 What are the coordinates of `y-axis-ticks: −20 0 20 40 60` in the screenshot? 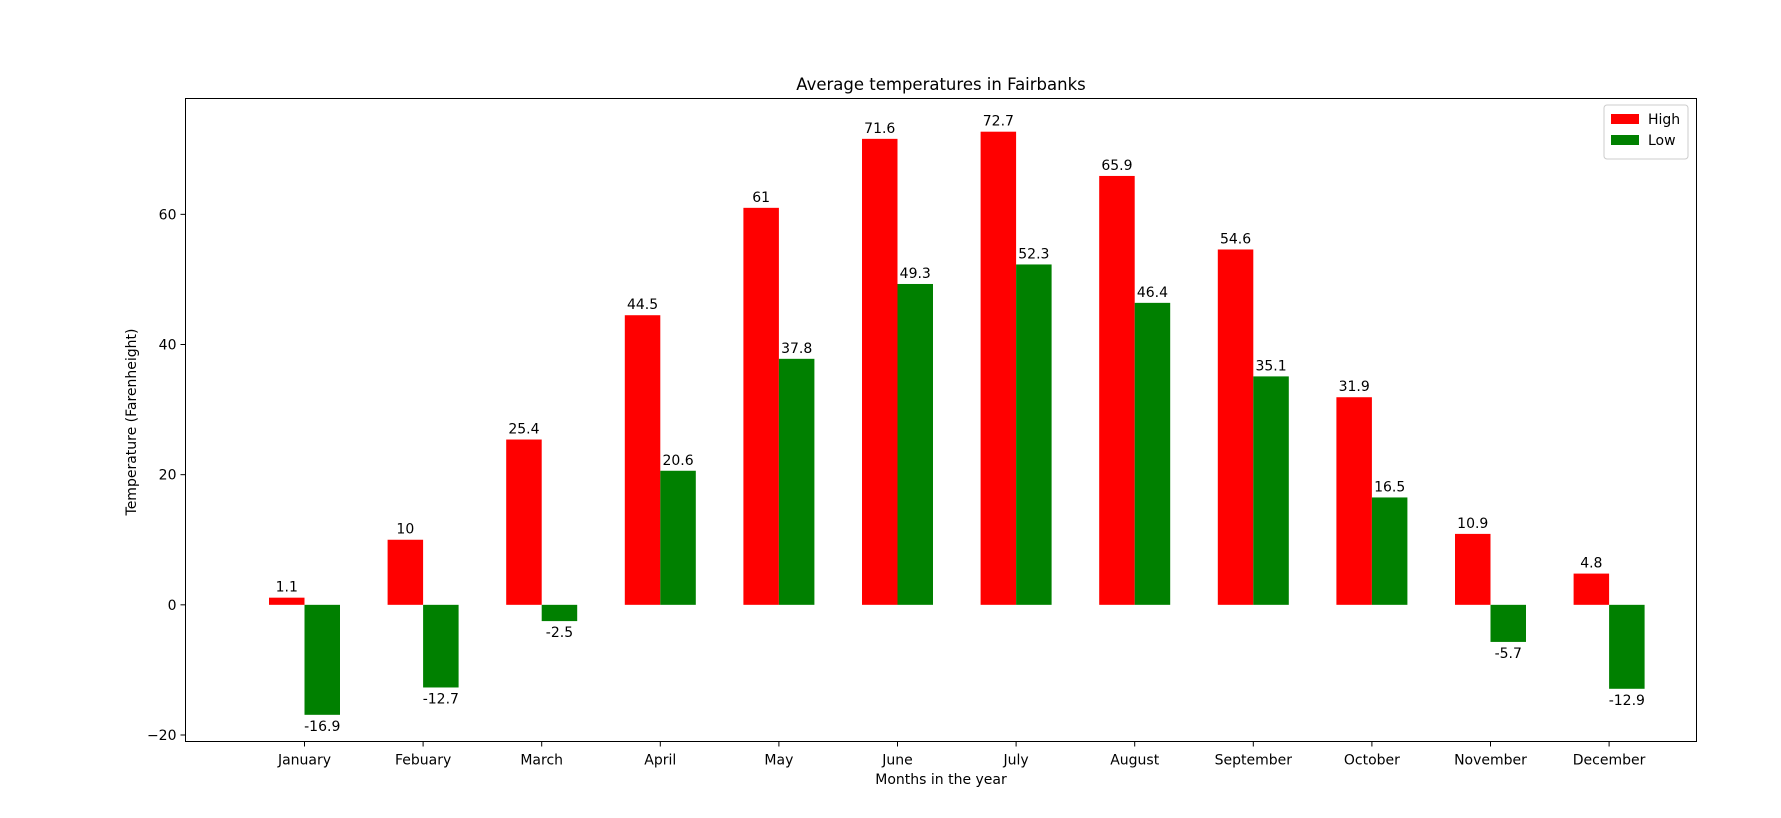 It's located at (166, 475).